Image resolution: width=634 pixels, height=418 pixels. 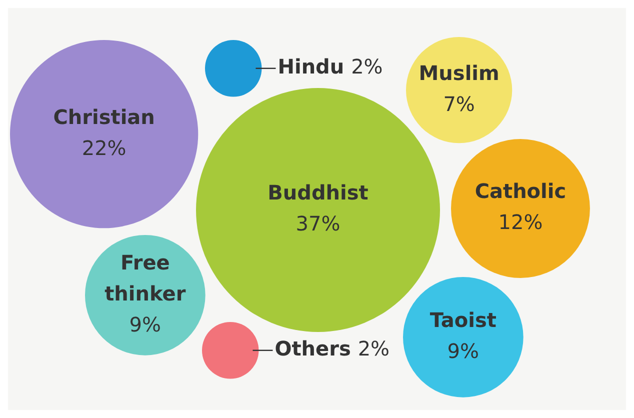 What do you see at coordinates (318, 192) in the screenshot?
I see `category-label: Buddhist` at bounding box center [318, 192].